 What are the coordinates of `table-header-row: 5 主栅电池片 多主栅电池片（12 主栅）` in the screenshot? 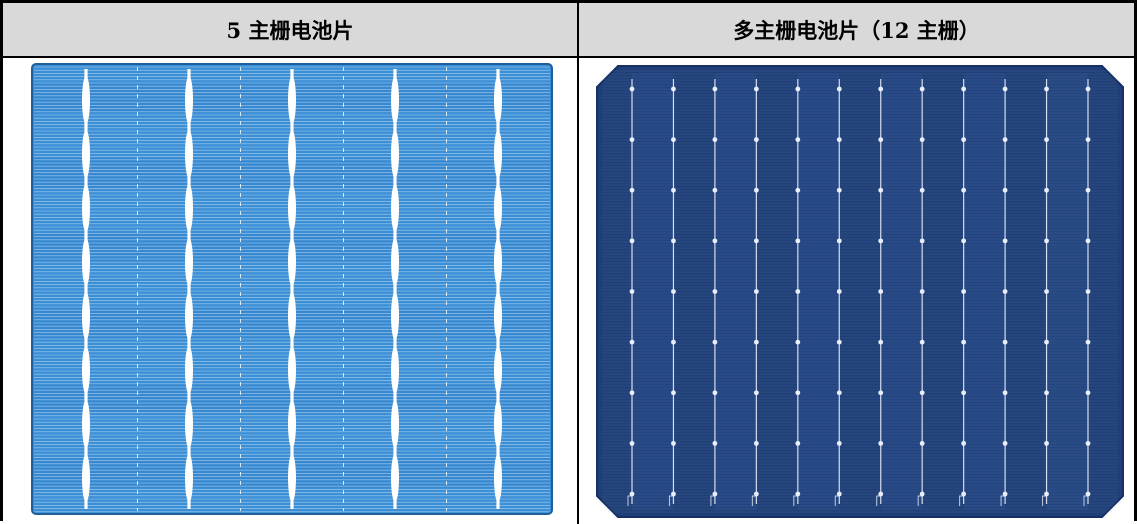 It's located at (568, 30).